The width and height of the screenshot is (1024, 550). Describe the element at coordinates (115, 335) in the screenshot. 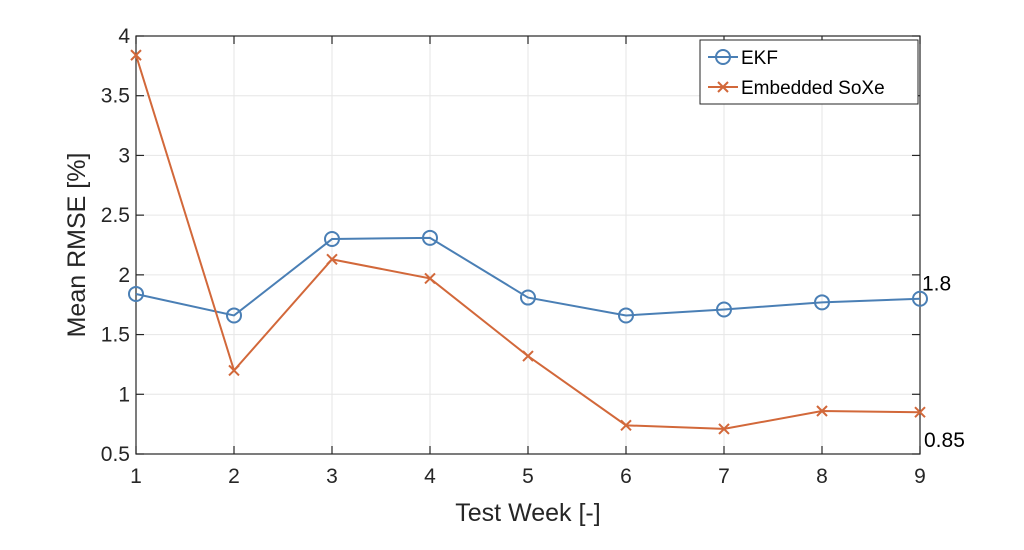

I see `y-tick-label: 1.5` at that location.